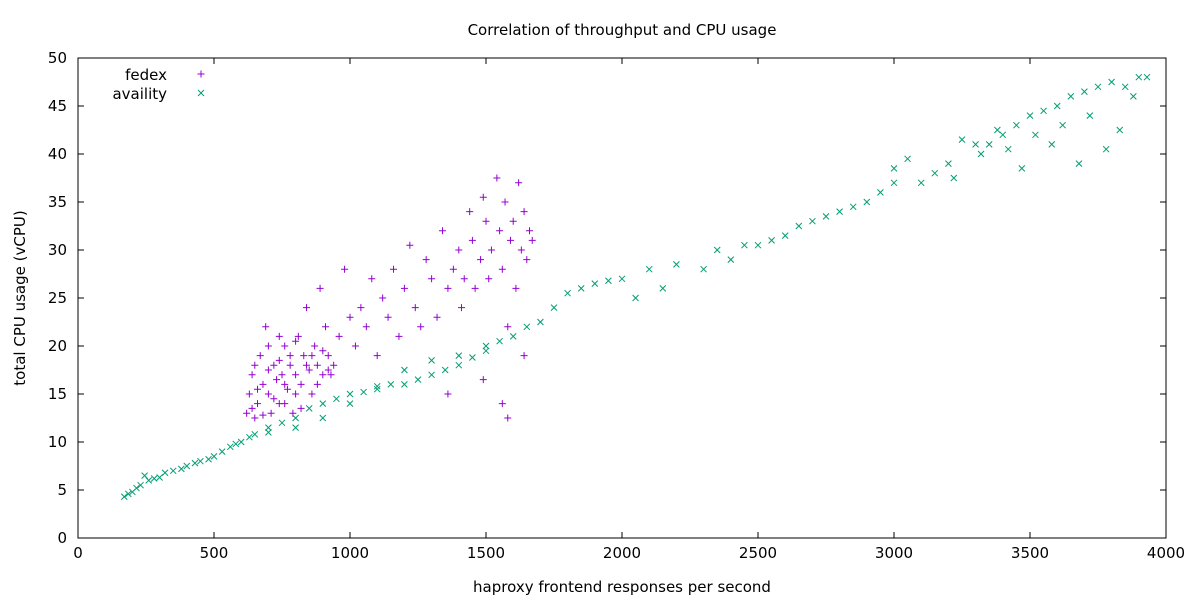  Describe the element at coordinates (146, 75) in the screenshot. I see `legend-label-fedex: fedex` at that location.